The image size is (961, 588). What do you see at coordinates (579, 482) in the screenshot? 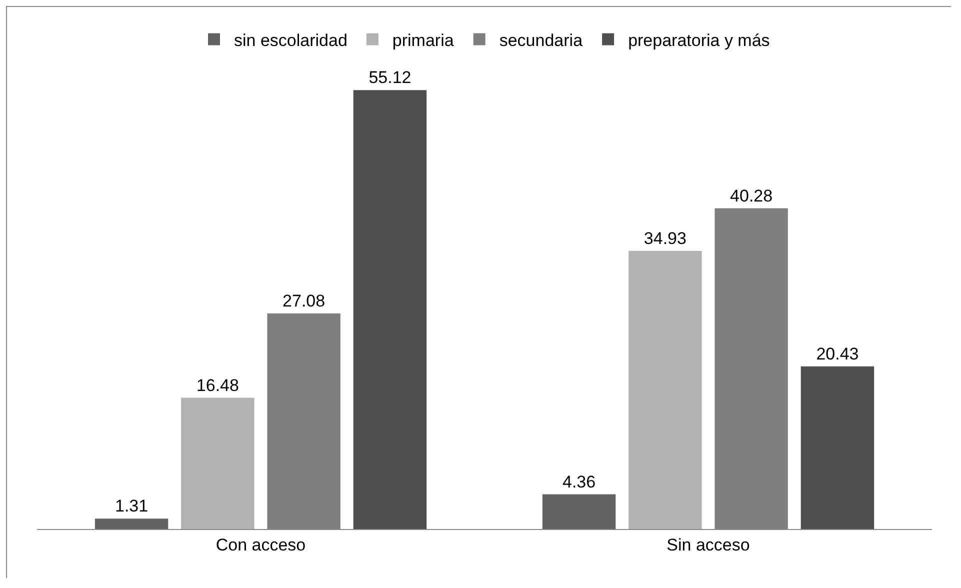
I see `data-label: 4.36` at bounding box center [579, 482].